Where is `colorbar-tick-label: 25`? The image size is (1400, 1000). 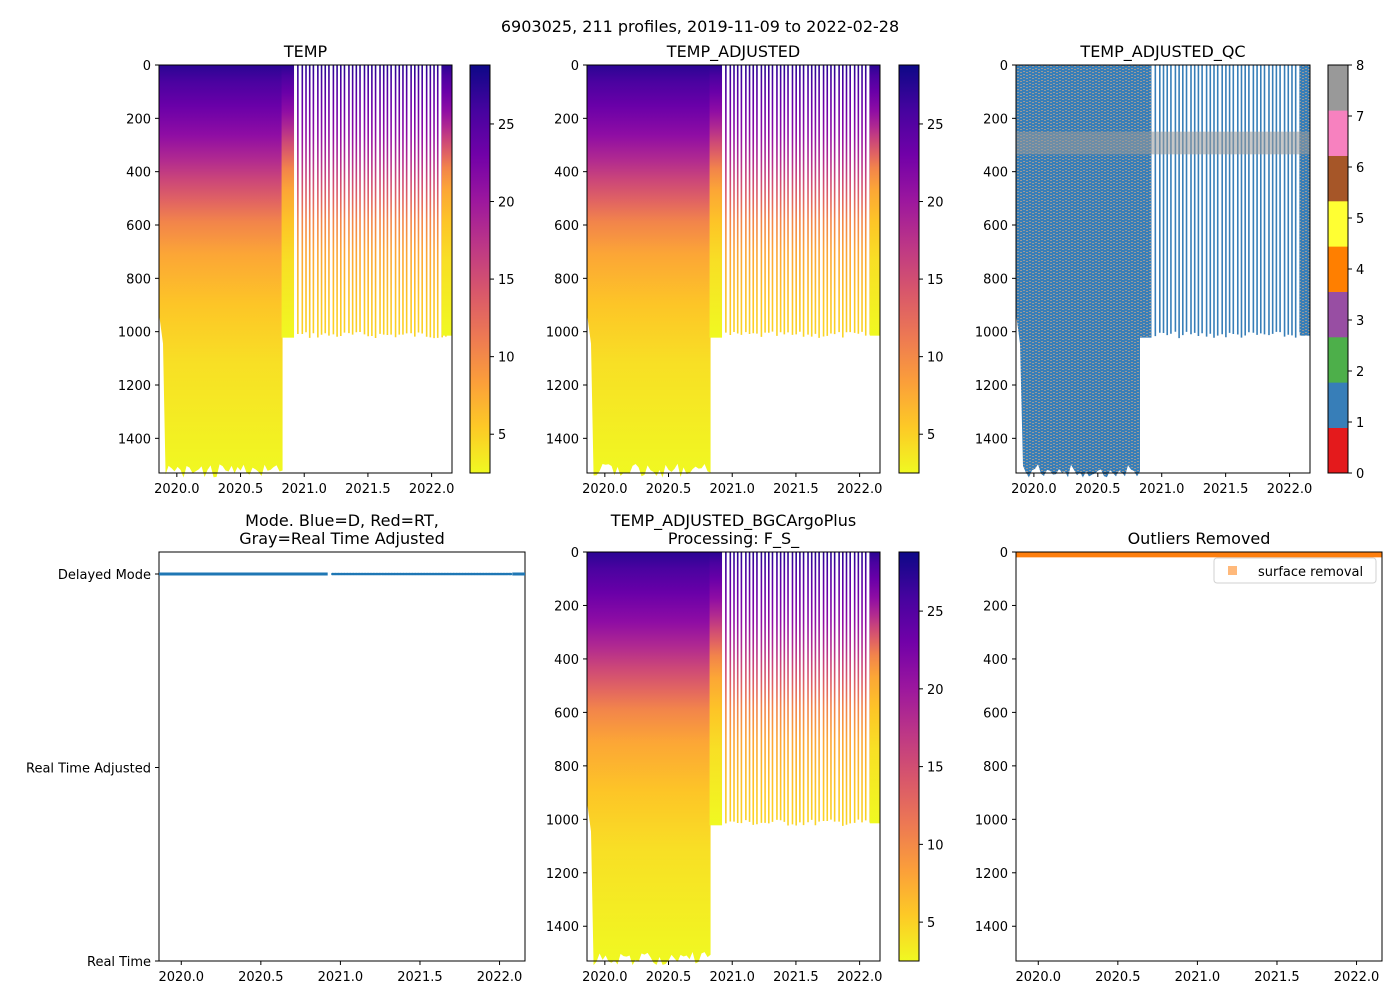 colorbar-tick-label: 25 is located at coordinates (506, 125).